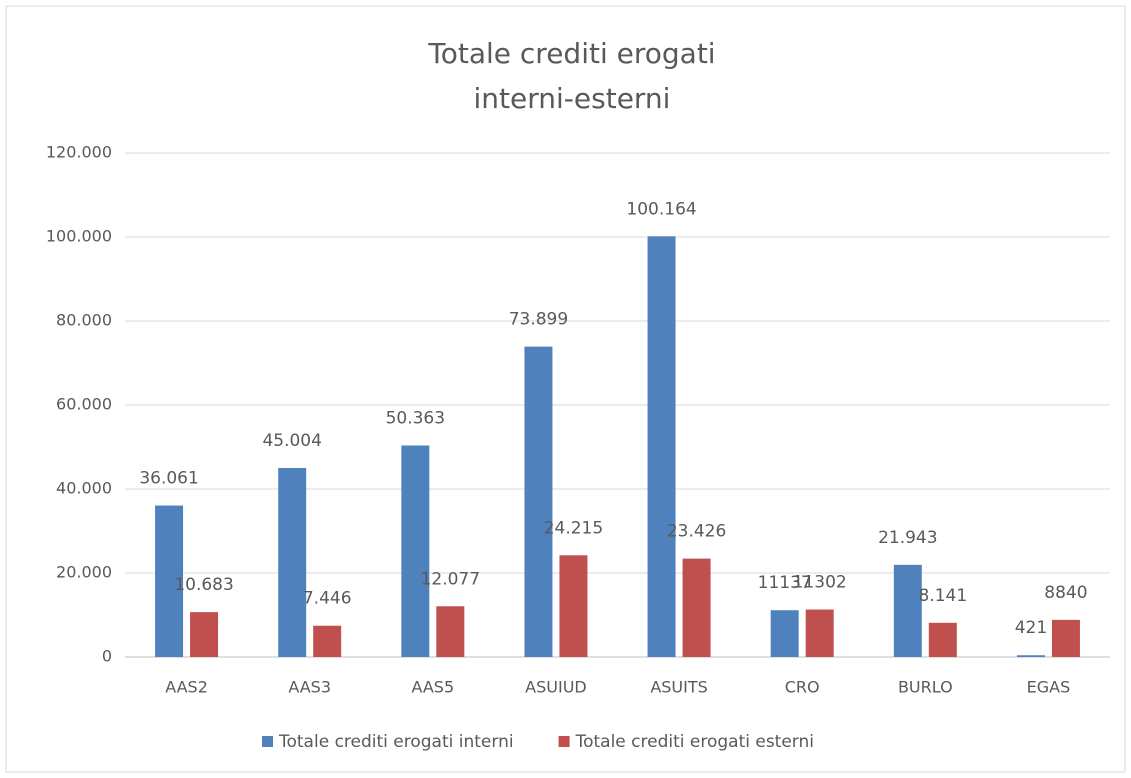  Describe the element at coordinates (450, 579) in the screenshot. I see `value-label: 12.077` at that location.